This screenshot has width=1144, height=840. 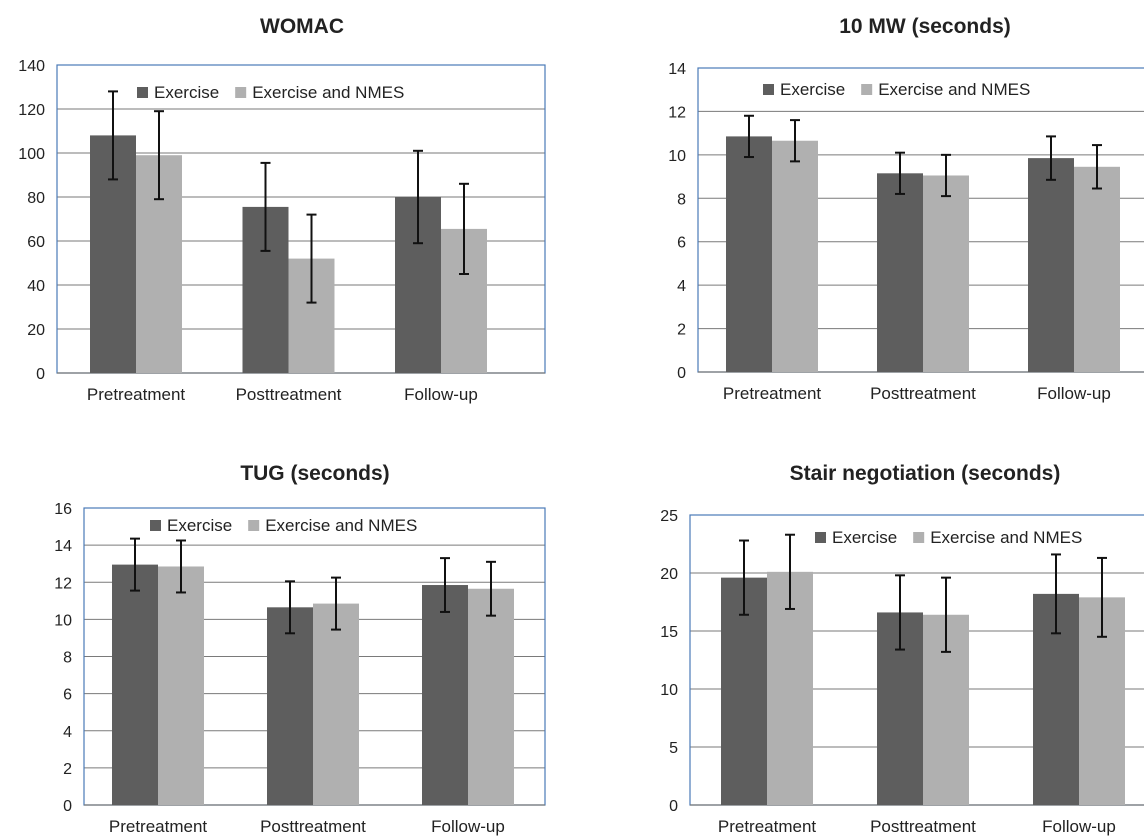 I want to click on y-tick-label: 120, so click(x=31, y=110).